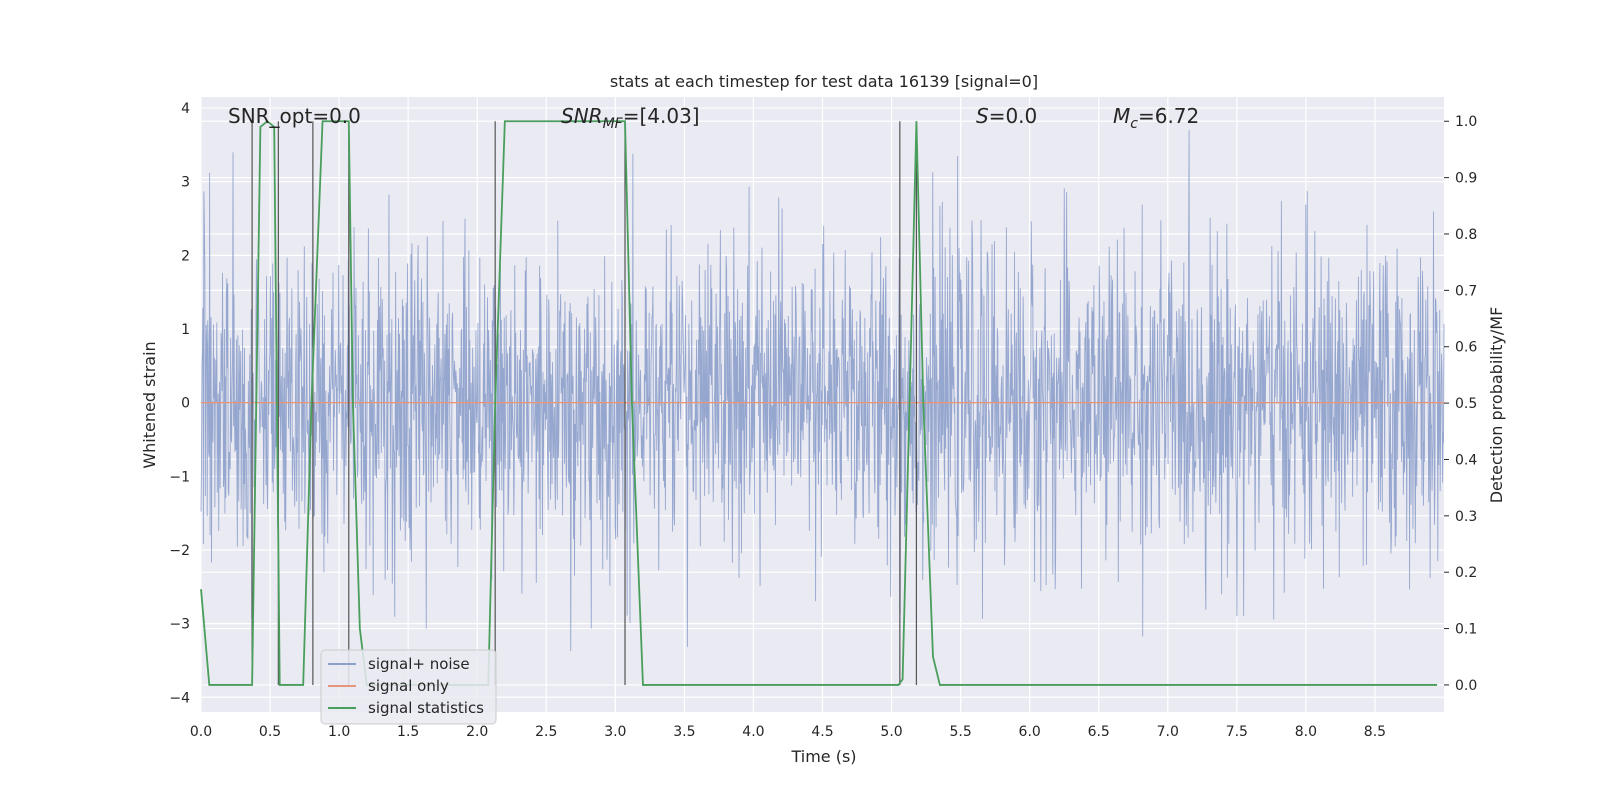 The height and width of the screenshot is (800, 1600). I want to click on x-tick-label: 3.0, so click(615, 732).